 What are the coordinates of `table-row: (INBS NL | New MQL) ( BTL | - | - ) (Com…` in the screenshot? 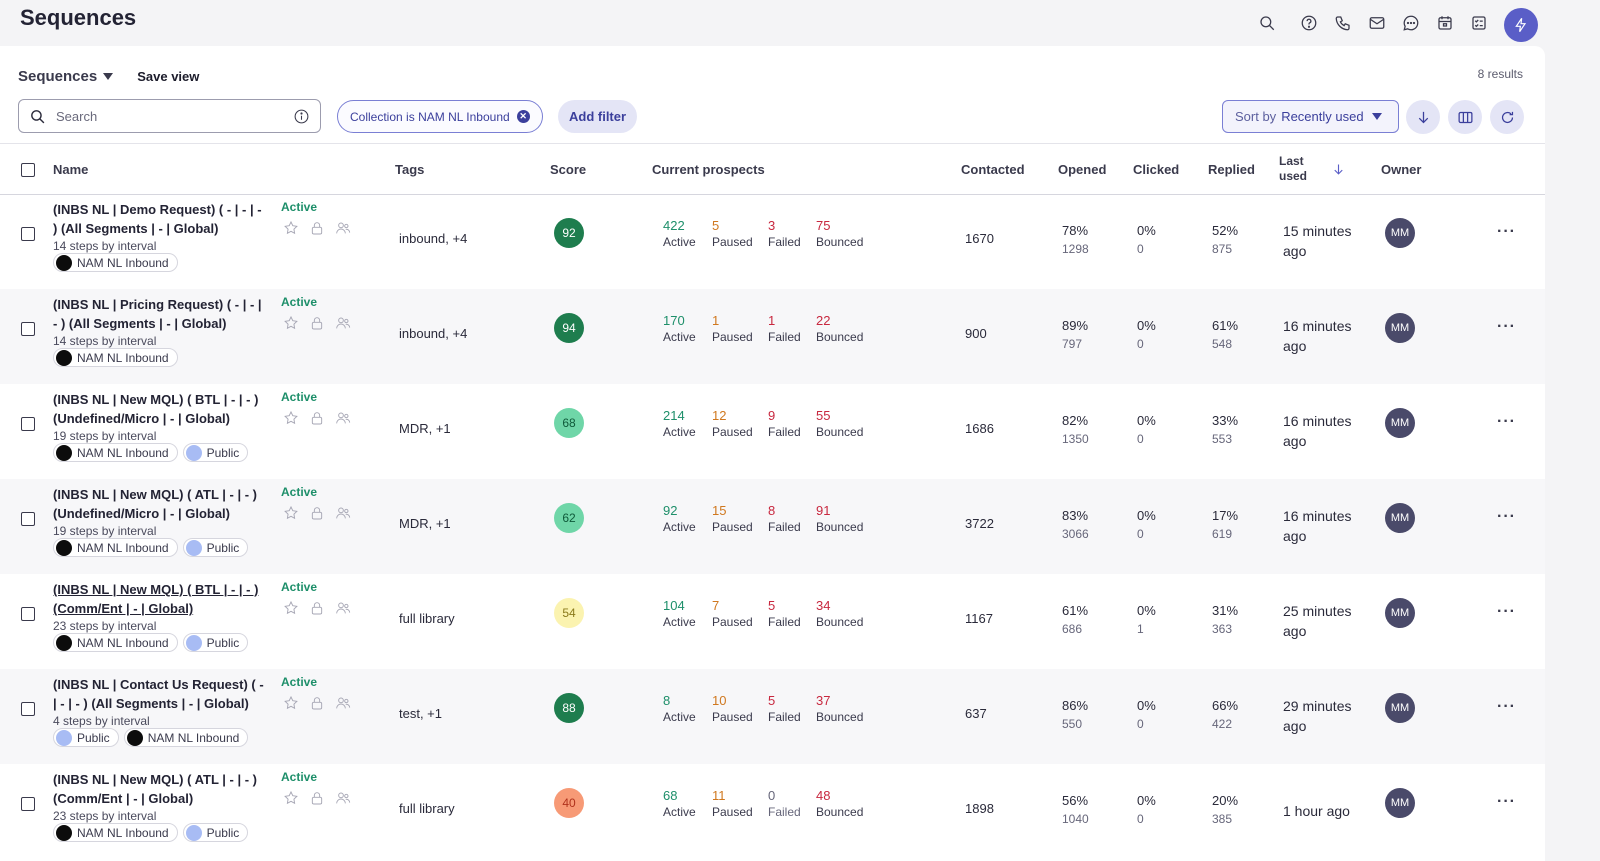 It's located at (772, 621).